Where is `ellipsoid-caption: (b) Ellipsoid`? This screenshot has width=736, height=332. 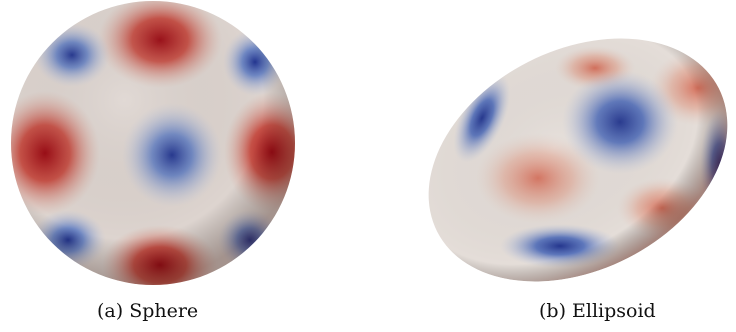
ellipsoid-caption: (b) Ellipsoid is located at coordinates (597, 311).